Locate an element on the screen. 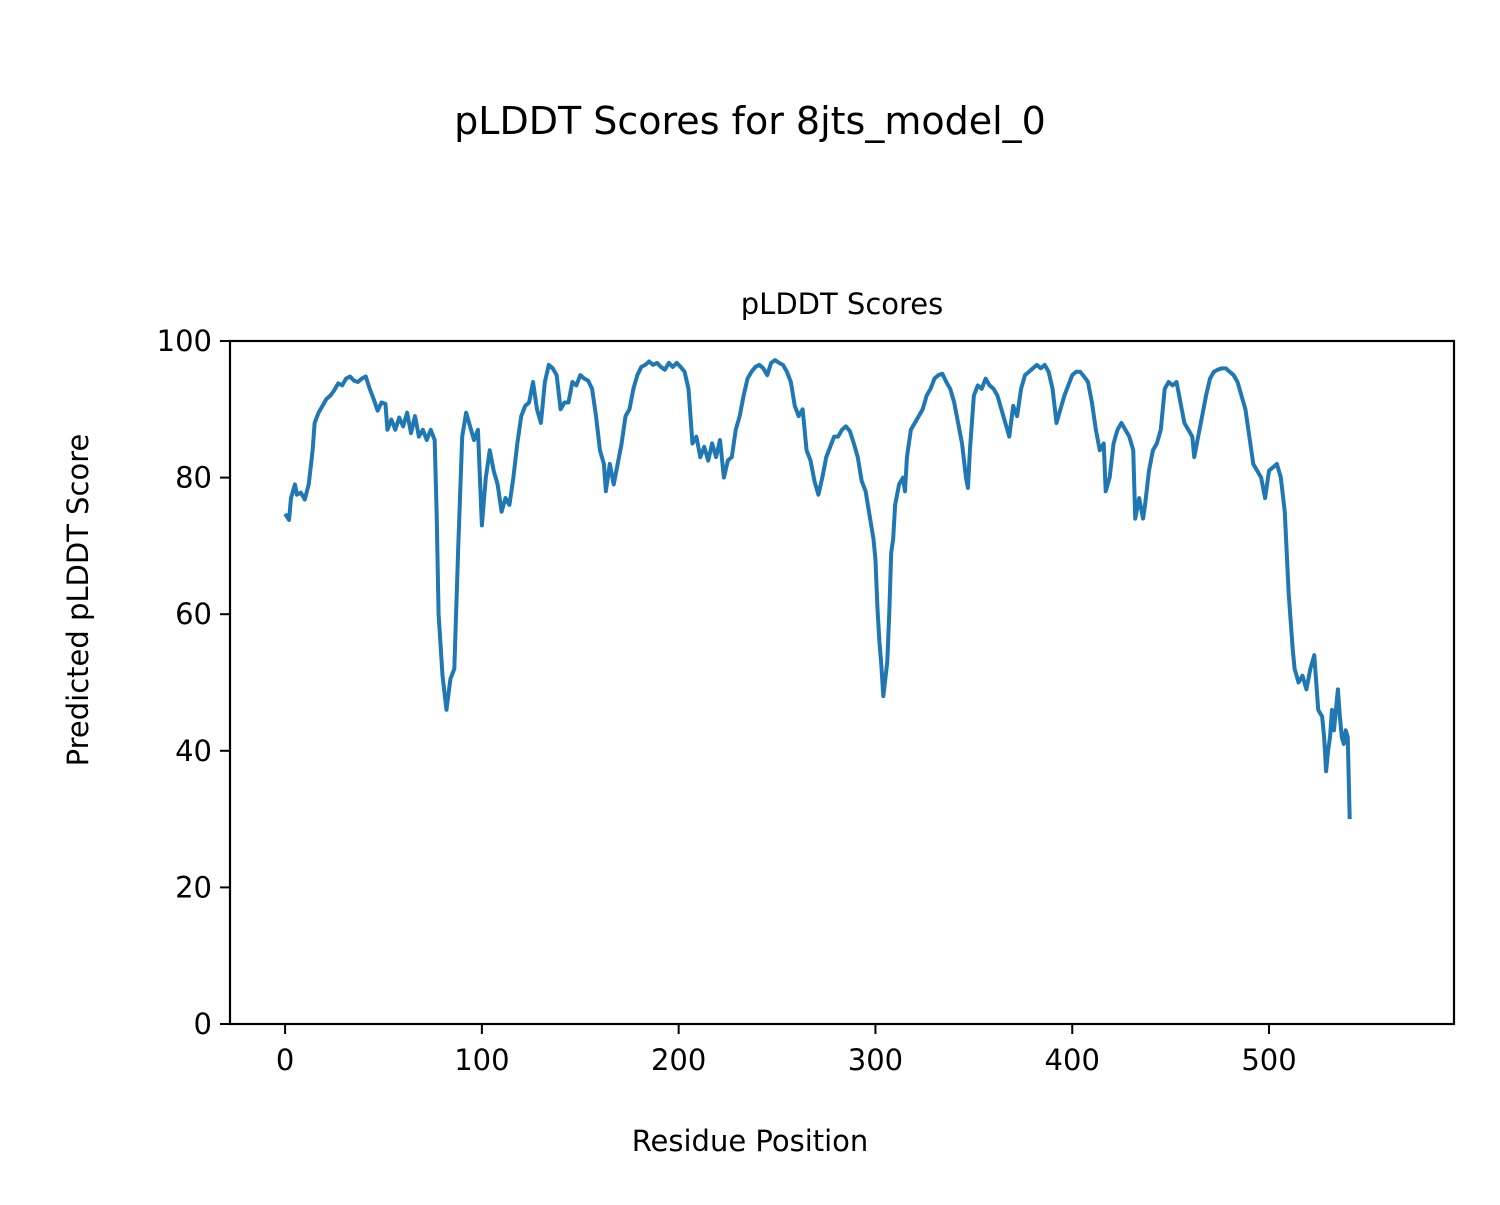 This screenshot has height=1205, width=1500. y-tick-label: 60 is located at coordinates (193, 614).